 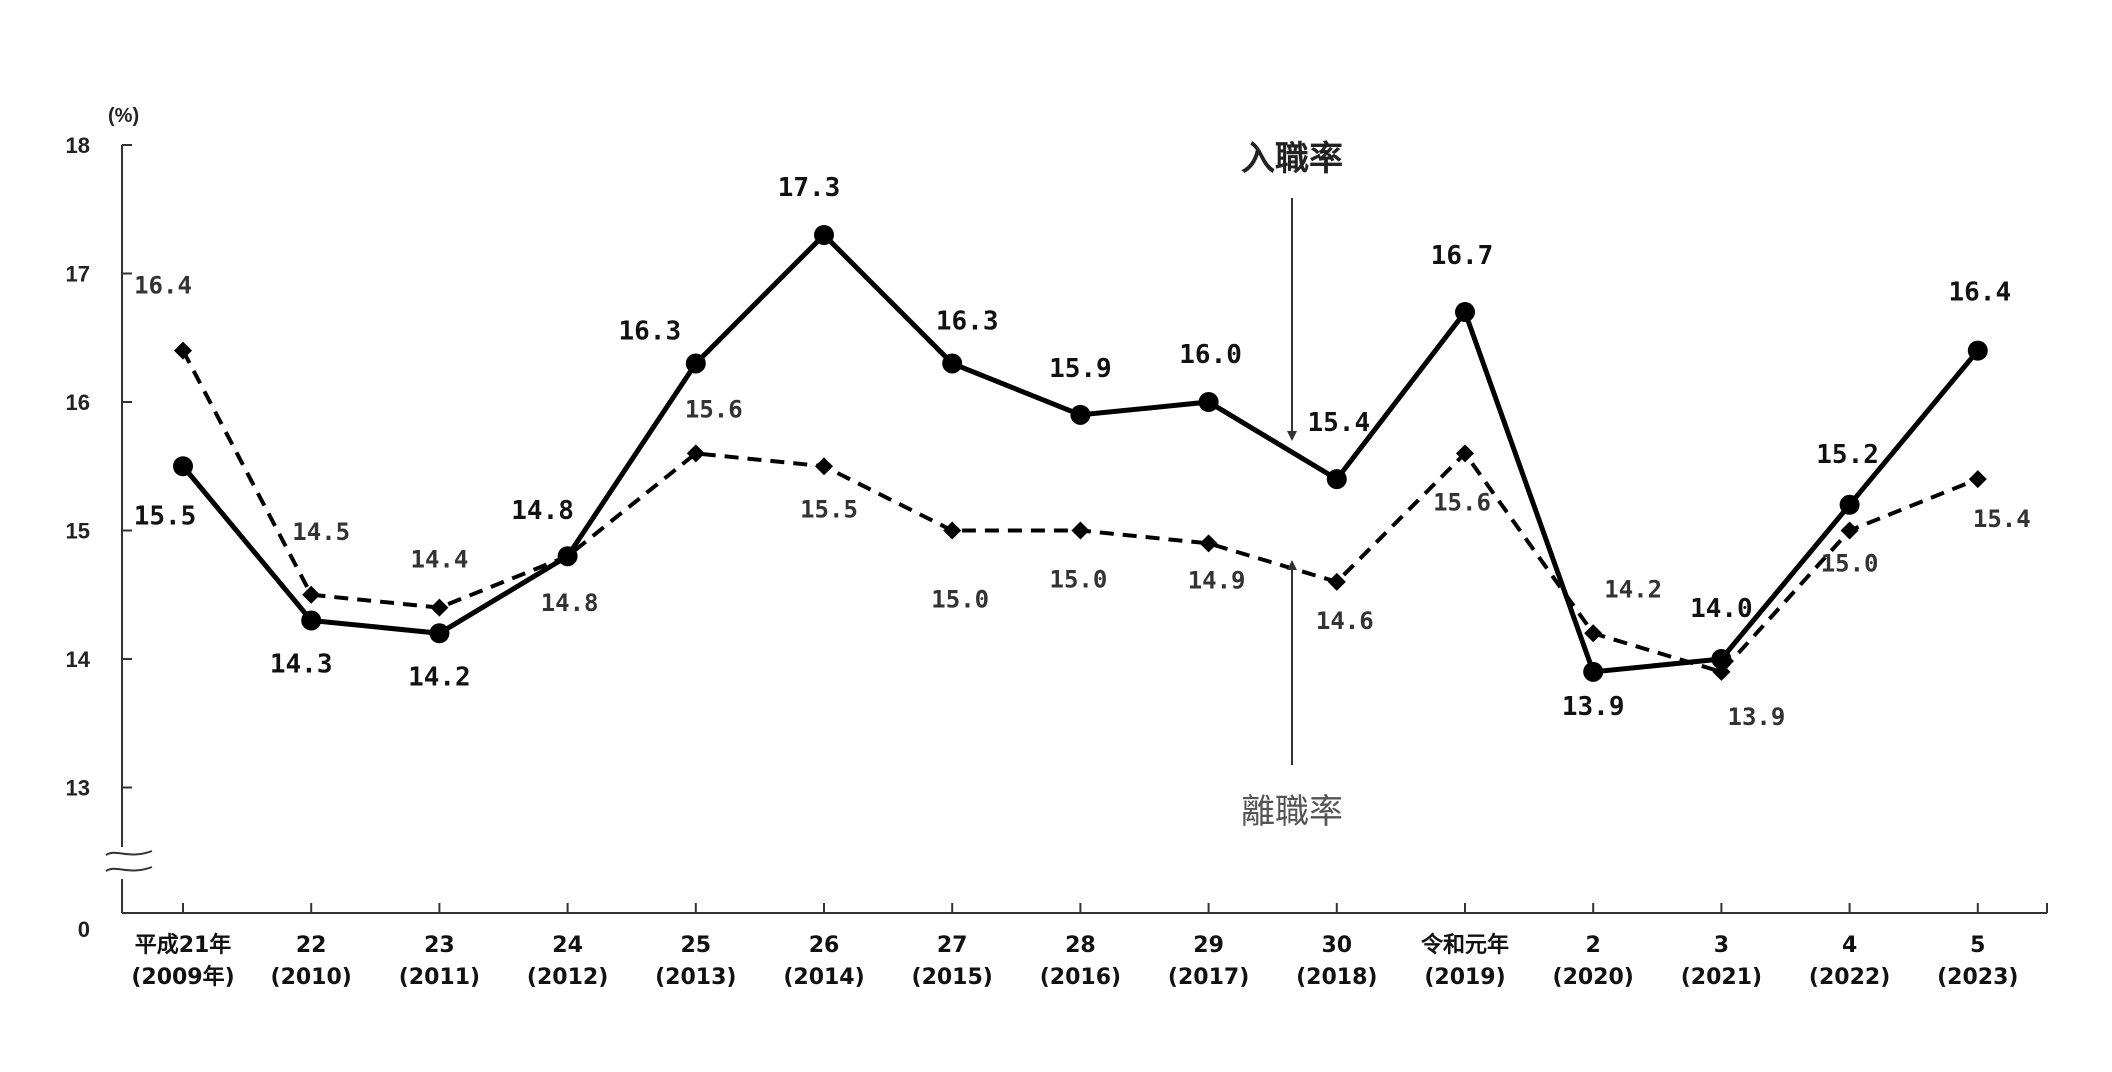 I want to click on separation-rate-label: 14.4, so click(x=440, y=560).